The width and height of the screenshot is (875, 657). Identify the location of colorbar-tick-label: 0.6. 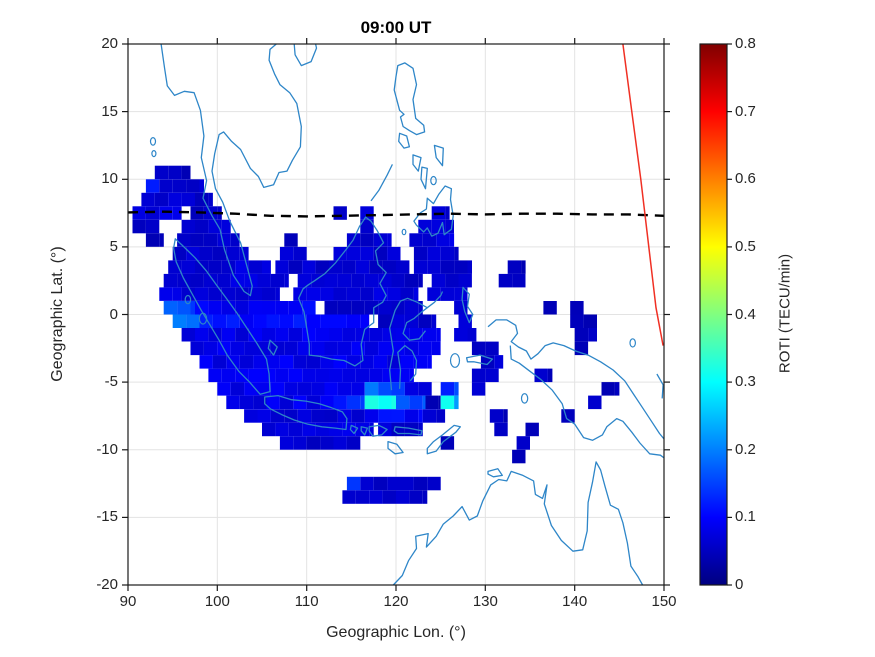
(745, 179).